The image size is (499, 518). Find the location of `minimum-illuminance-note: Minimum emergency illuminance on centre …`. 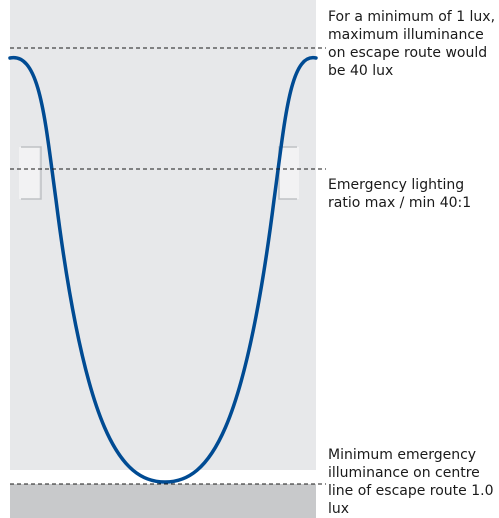

minimum-illuminance-note: Minimum emergency illuminance on centre … is located at coordinates (411, 482).